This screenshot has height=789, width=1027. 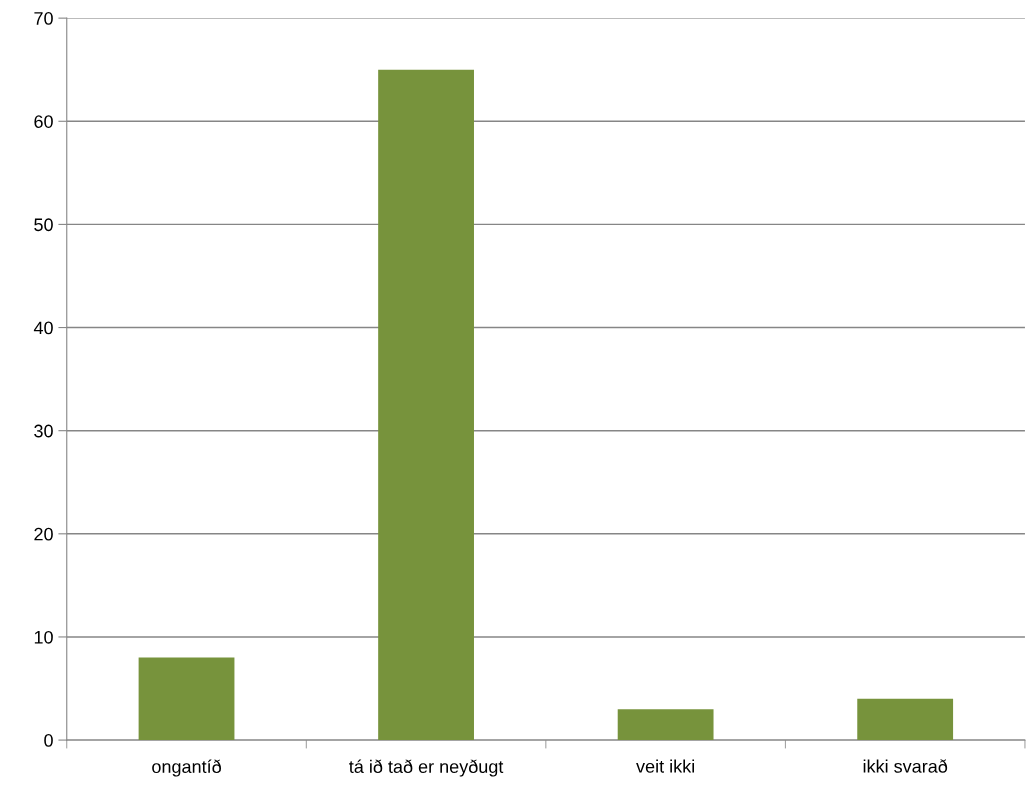 What do you see at coordinates (186, 768) in the screenshot?
I see `x-tick-label: ongantíð` at bounding box center [186, 768].